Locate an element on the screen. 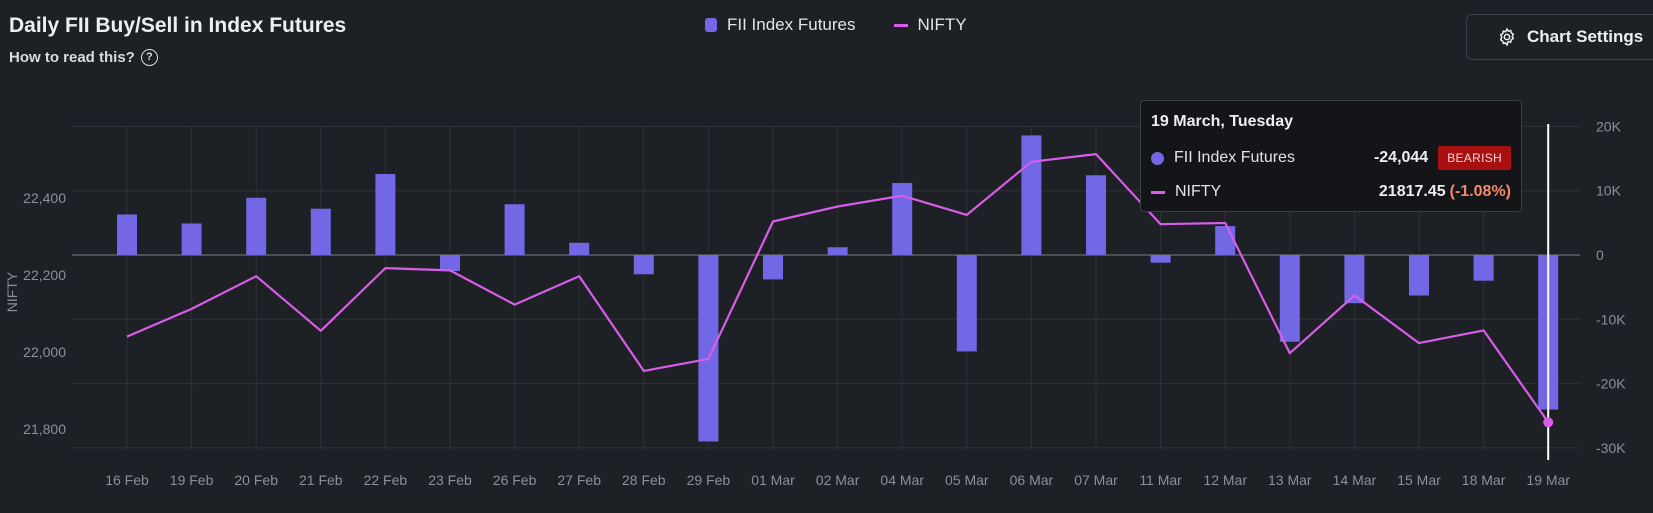 This screenshot has width=1653, height=513. x-tick-label: 18 Mar is located at coordinates (1484, 480).